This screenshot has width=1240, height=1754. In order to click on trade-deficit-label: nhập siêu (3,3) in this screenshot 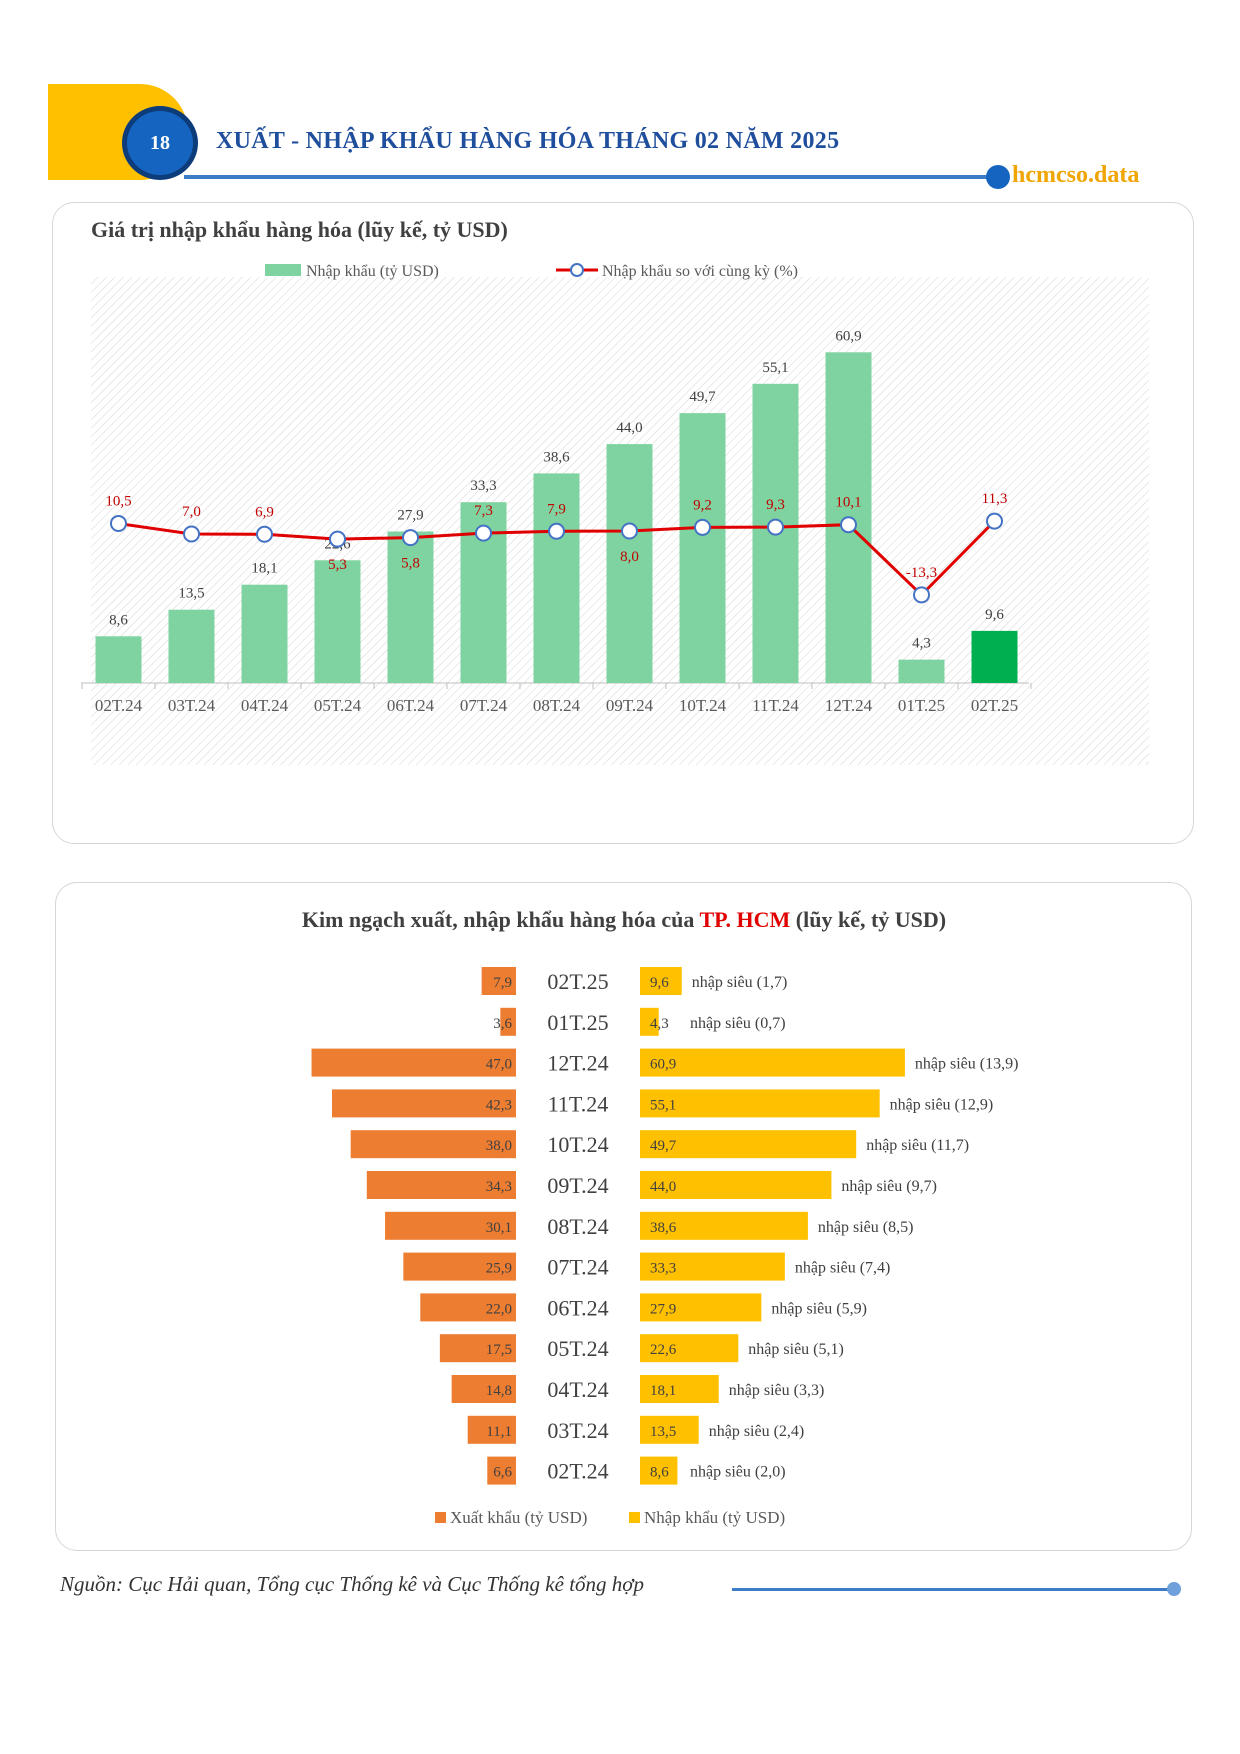, I will do `click(777, 1390)`.